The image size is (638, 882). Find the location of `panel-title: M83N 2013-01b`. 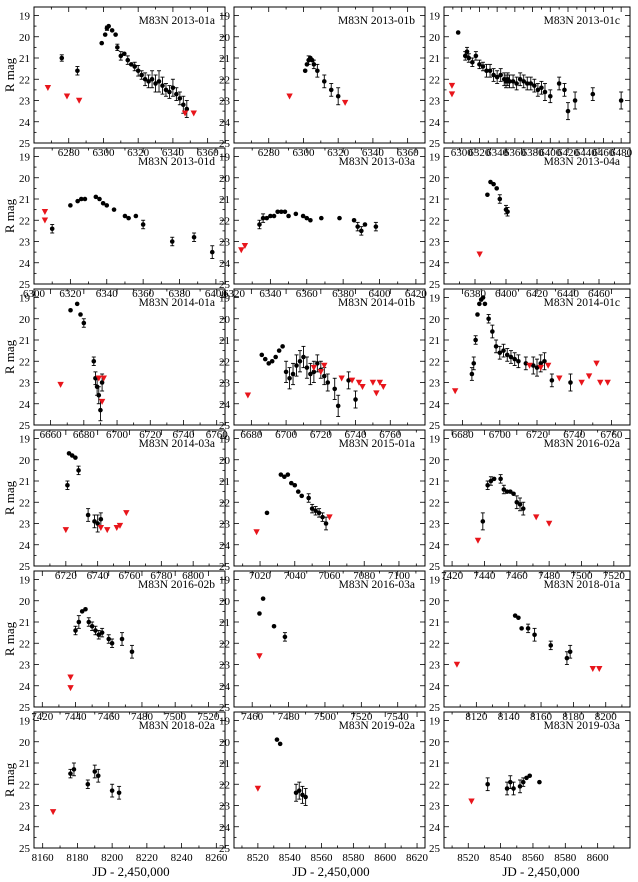

panel-title: M83N 2013-01b is located at coordinates (376, 21).